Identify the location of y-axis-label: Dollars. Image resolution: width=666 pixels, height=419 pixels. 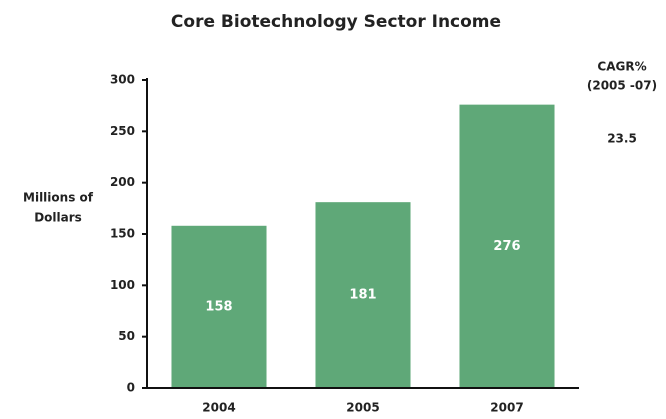
(58, 218).